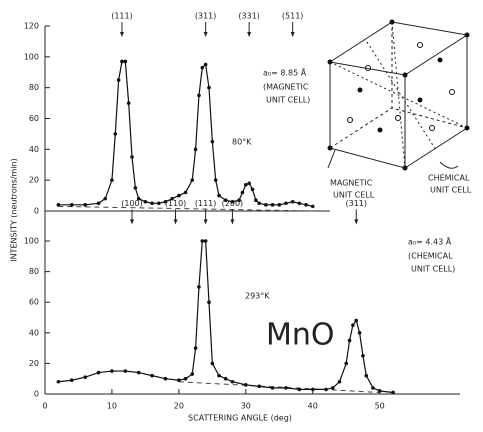  I want to click on annotation: a₀= 8.85 Å, so click(285, 72).